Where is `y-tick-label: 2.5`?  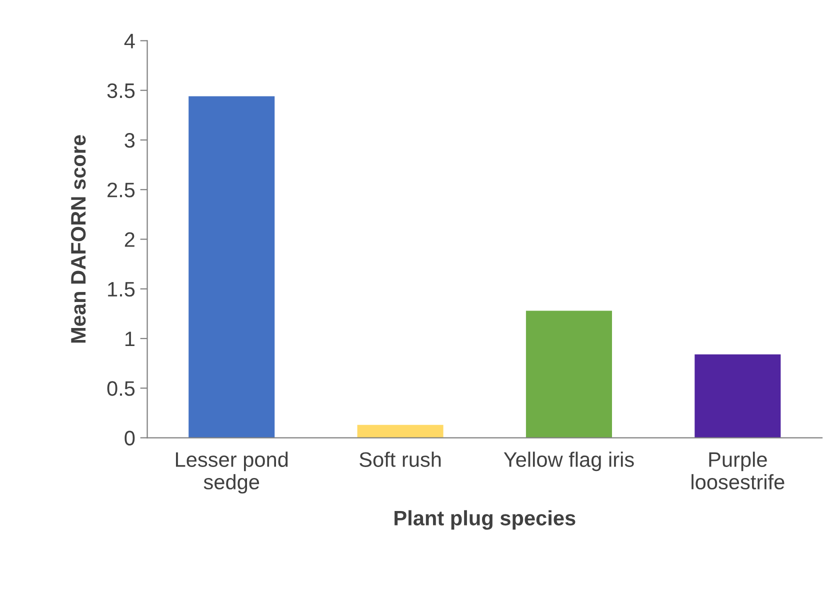
y-tick-label: 2.5 is located at coordinates (121, 190).